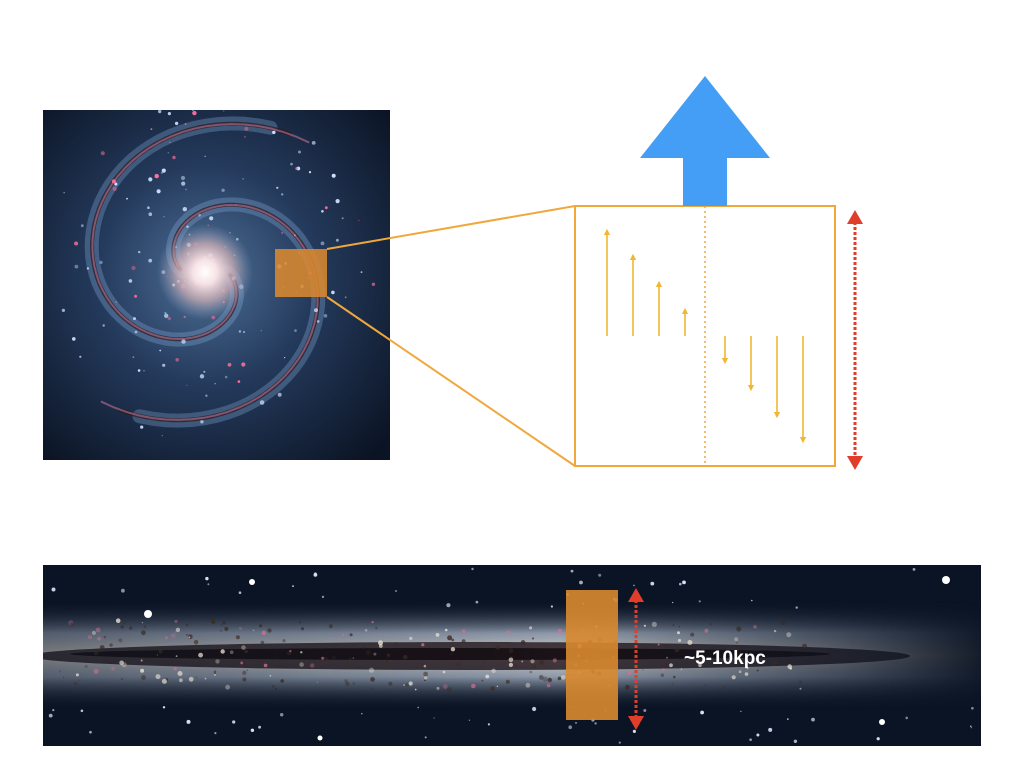 The image size is (1024, 768). What do you see at coordinates (705, 336) in the screenshot?
I see `zoom-inner-arrows` at bounding box center [705, 336].